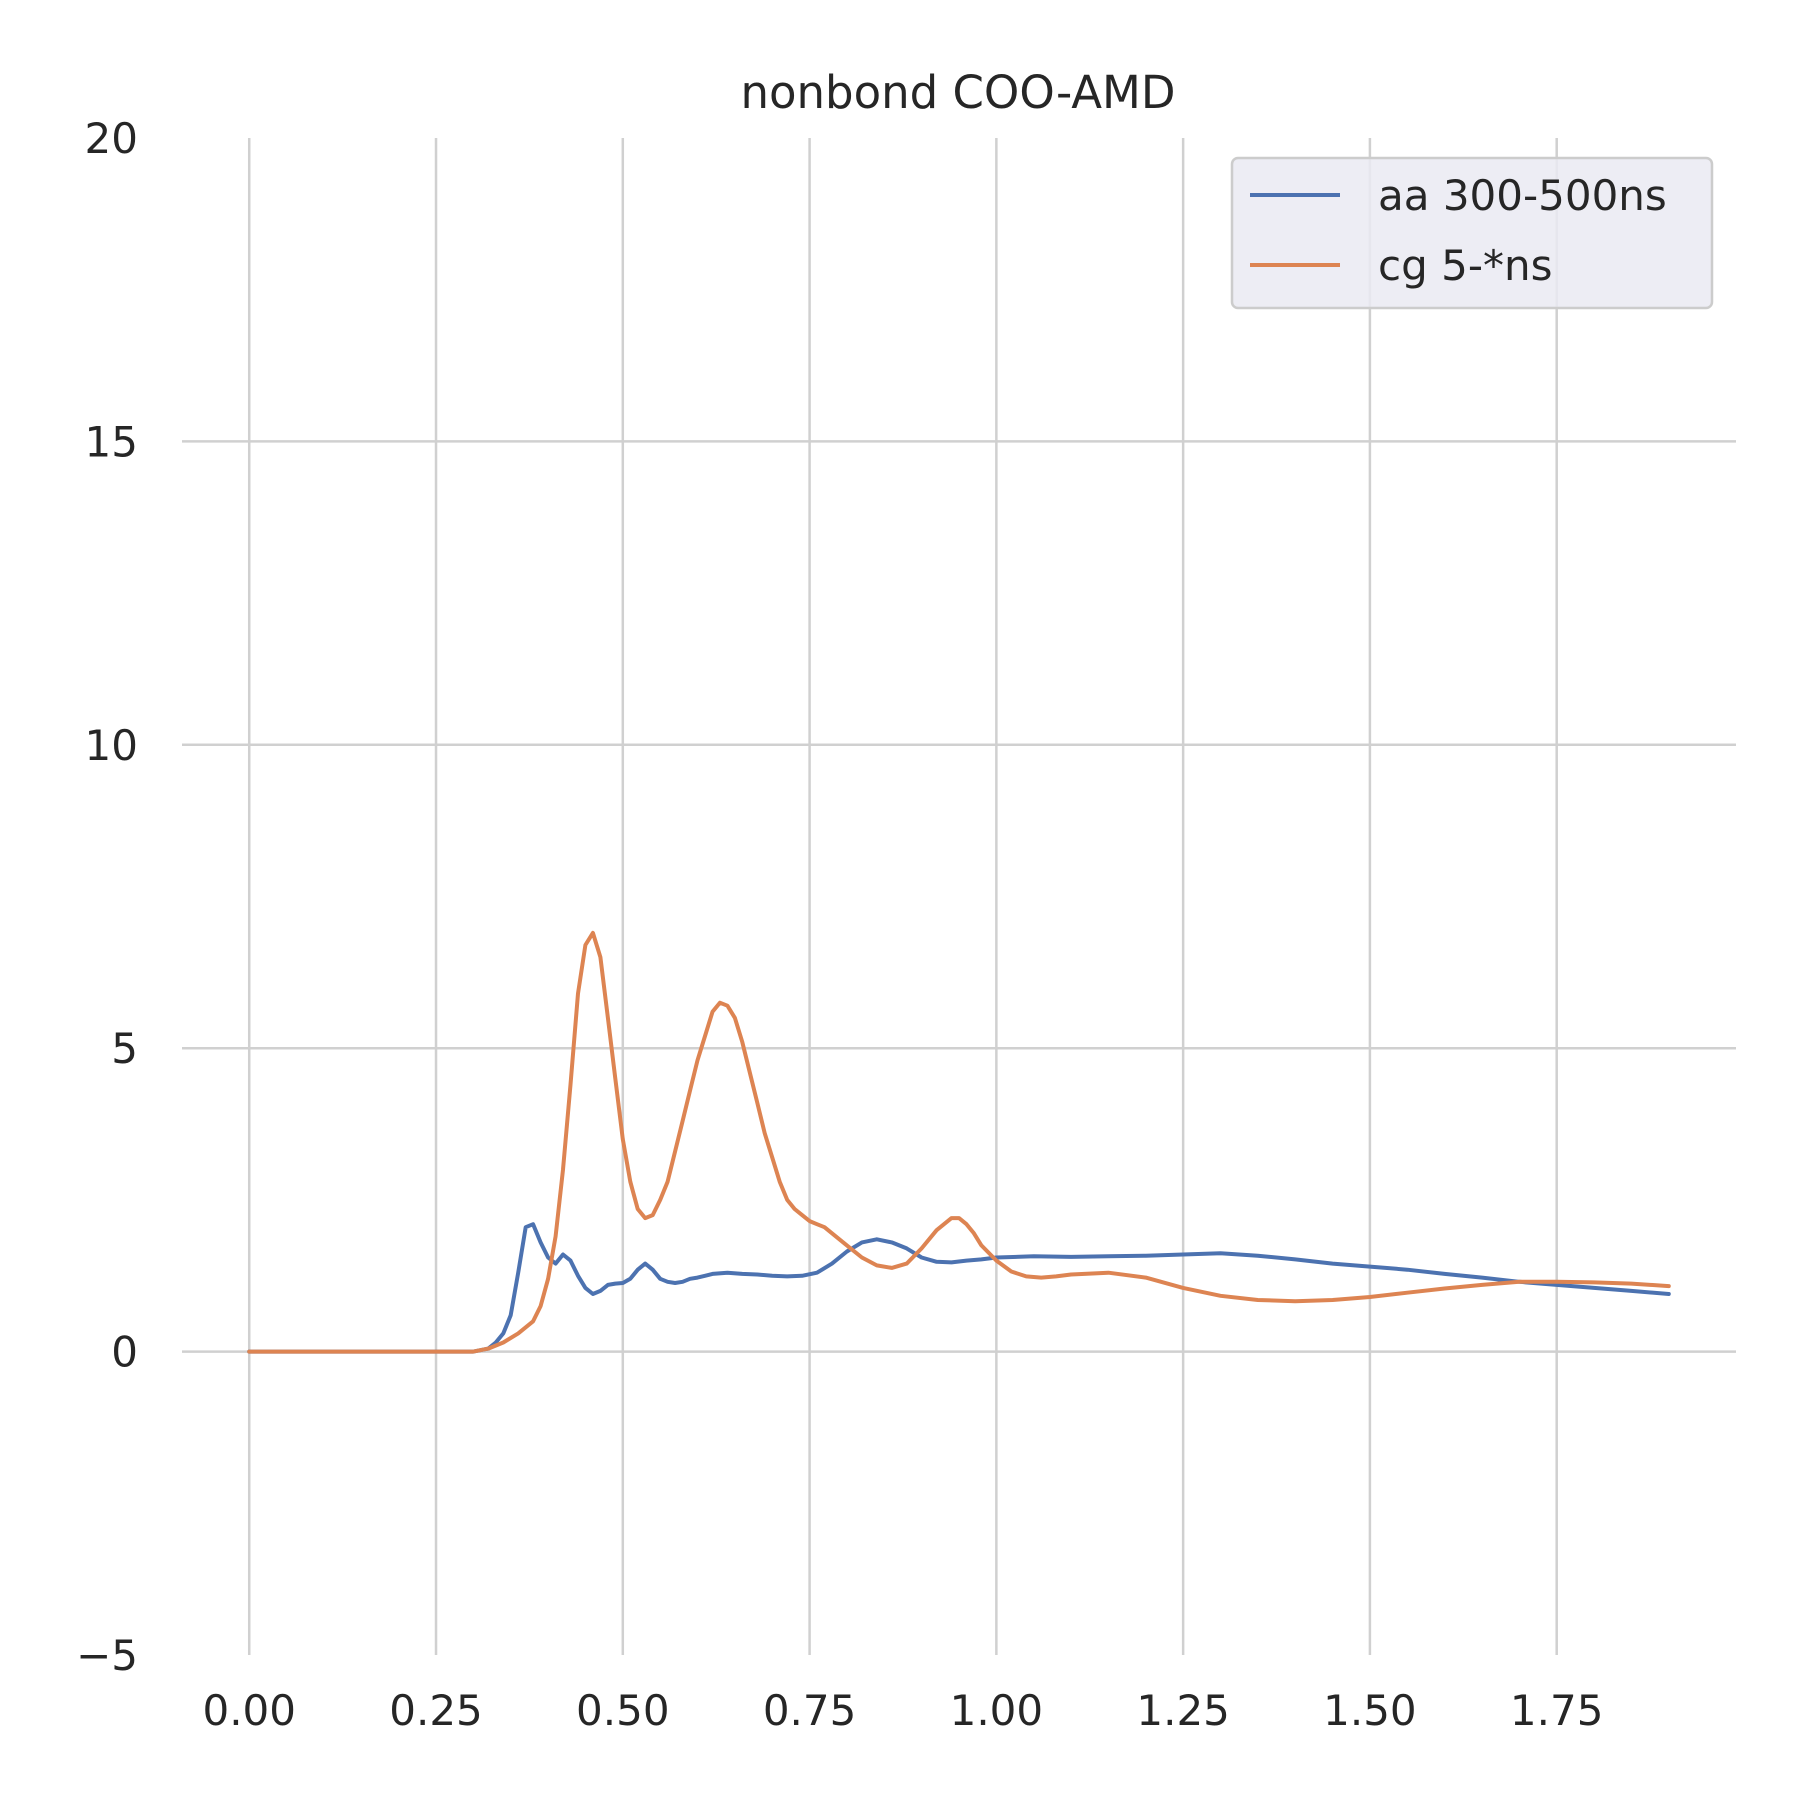  Describe the element at coordinates (1370, 1710) in the screenshot. I see `x-tick-label: 1.50` at that location.